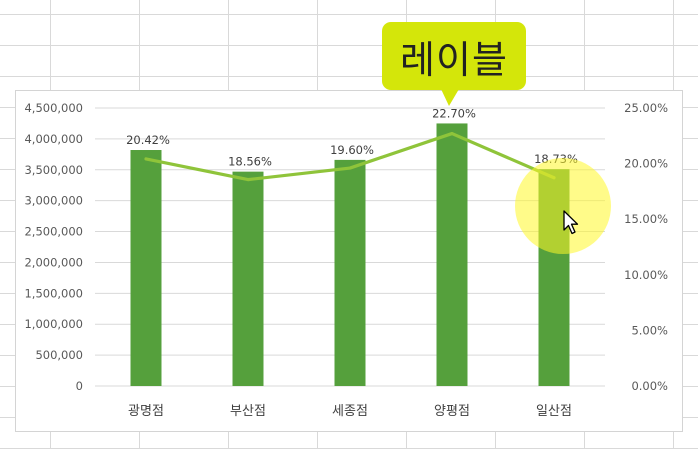 The image size is (698, 449). Describe the element at coordinates (53, 262) in the screenshot. I see `y-left-tick-label: 2,000,000` at that location.